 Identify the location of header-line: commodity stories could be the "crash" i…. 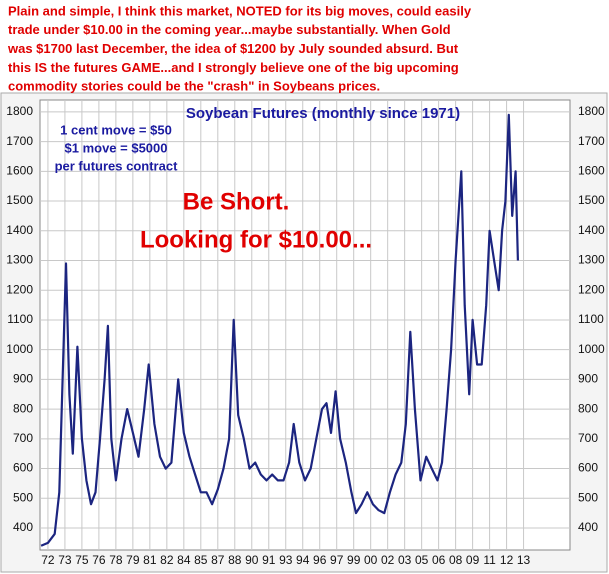
(194, 86).